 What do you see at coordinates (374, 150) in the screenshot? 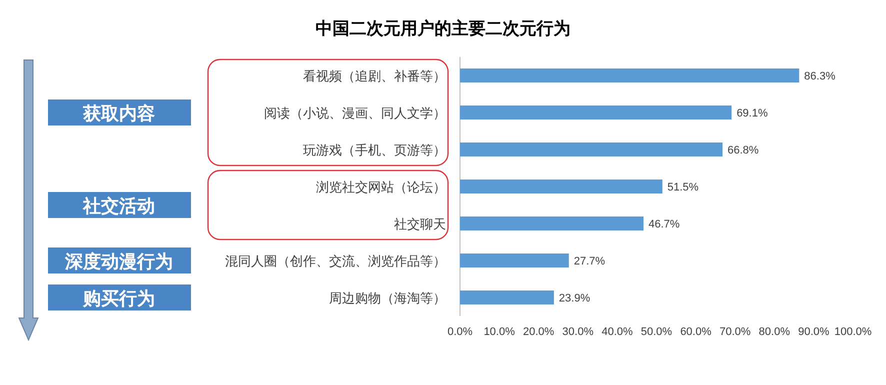
I see `y-tick-label: 玩游戏（手机、页游等）` at bounding box center [374, 150].